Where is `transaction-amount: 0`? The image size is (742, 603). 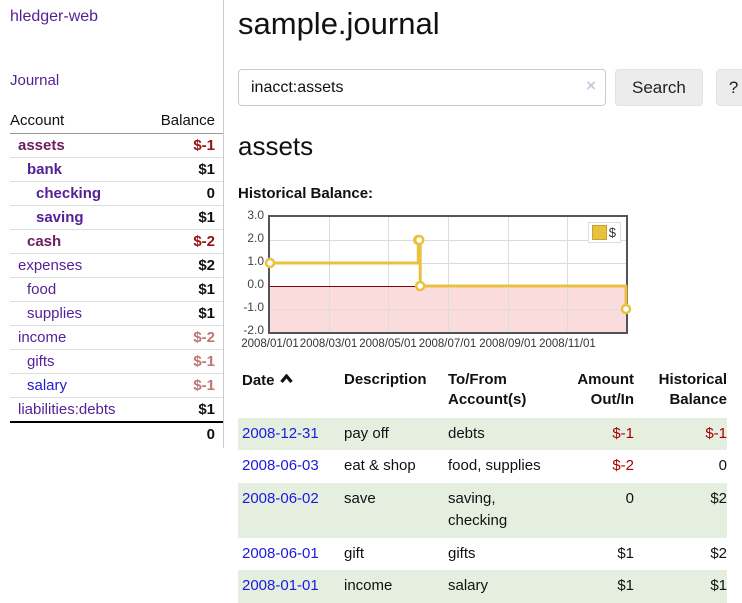
transaction-amount: 0 is located at coordinates (629, 498).